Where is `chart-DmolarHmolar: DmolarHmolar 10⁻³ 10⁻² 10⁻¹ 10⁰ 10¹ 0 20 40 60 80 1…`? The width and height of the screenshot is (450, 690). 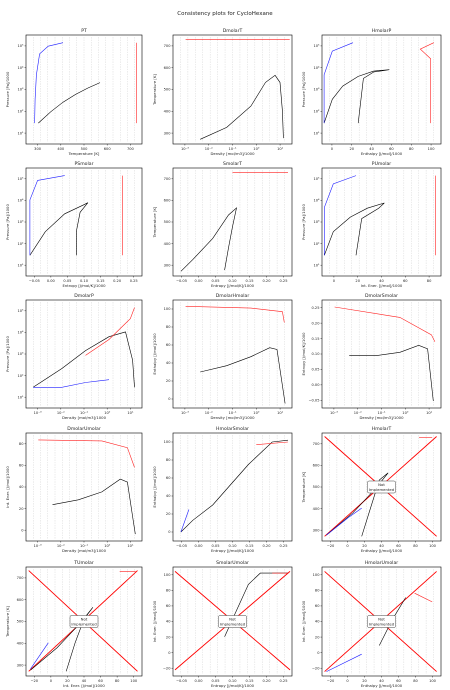
chart-DmolarHmolar: DmolarHmolar 10⁻³ 10⁻² 10⁻¹ 10⁰ 10¹ 0 20 40 60 80 1… is located at coordinates (222, 356).